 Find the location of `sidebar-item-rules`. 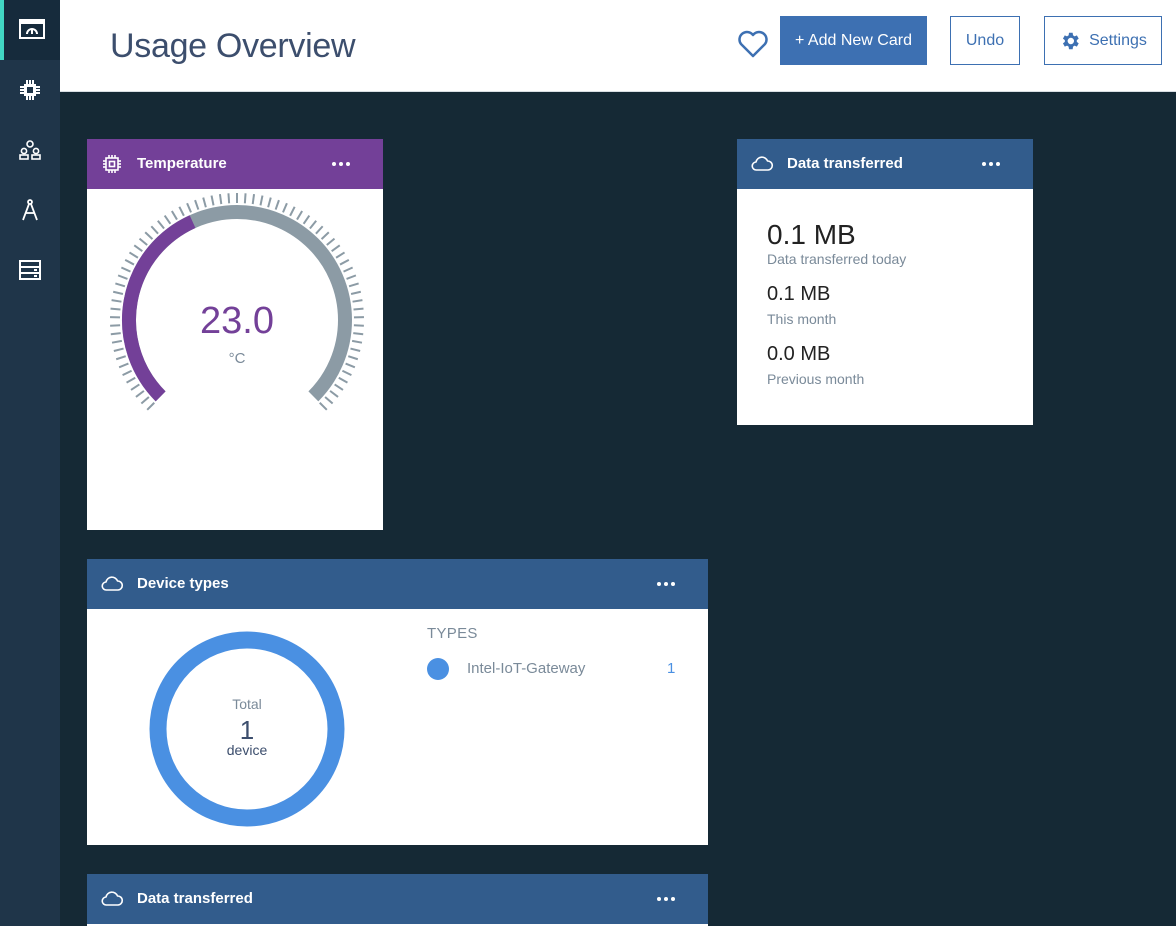

sidebar-item-rules is located at coordinates (30, 210).